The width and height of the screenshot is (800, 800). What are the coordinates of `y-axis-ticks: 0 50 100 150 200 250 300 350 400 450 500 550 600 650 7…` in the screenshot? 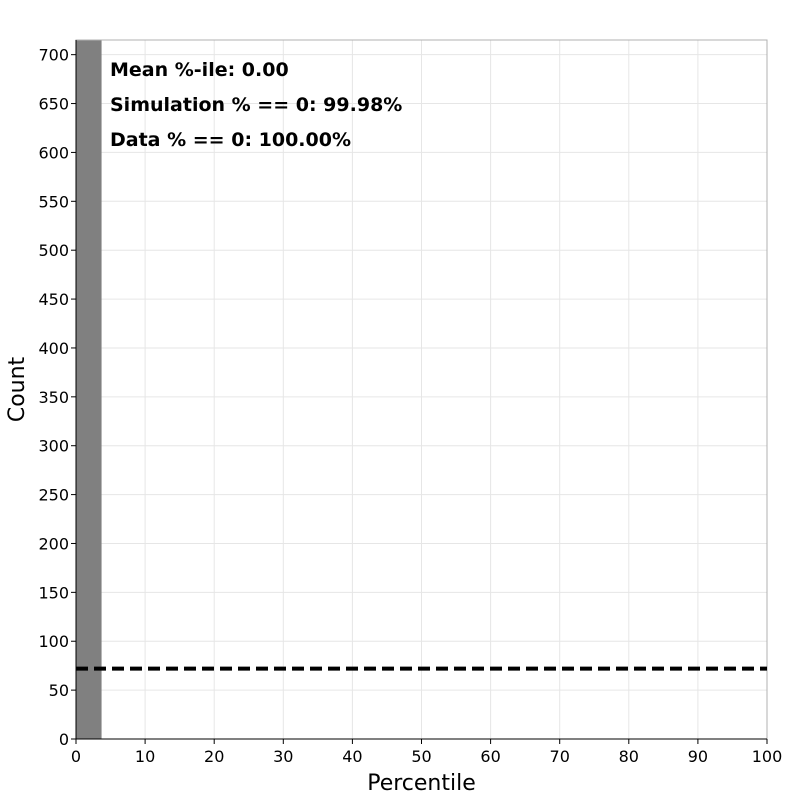 It's located at (57, 397).